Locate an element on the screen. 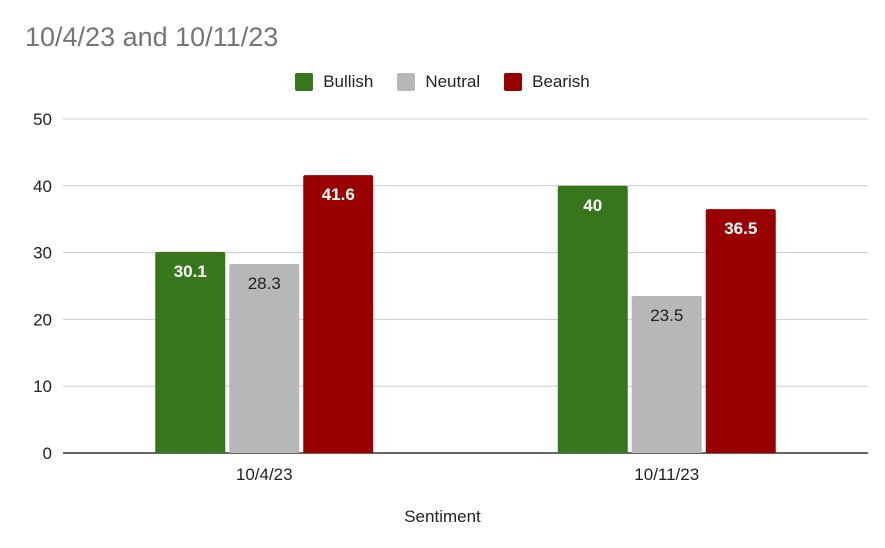 This screenshot has width=885, height=548. data-label: 30.1 is located at coordinates (190, 271).